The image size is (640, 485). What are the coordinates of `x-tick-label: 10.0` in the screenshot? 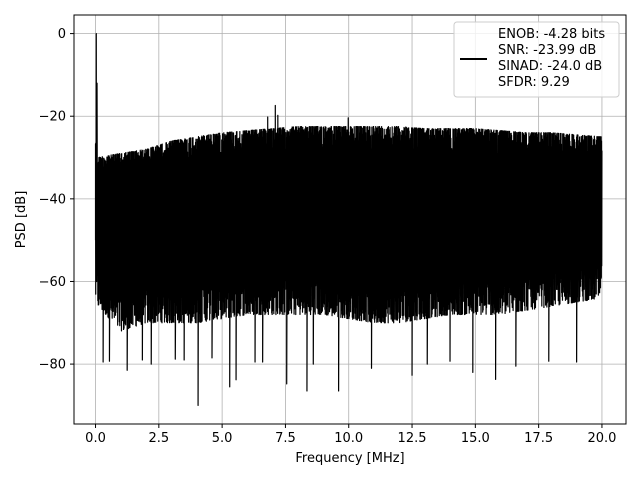 It's located at (348, 438).